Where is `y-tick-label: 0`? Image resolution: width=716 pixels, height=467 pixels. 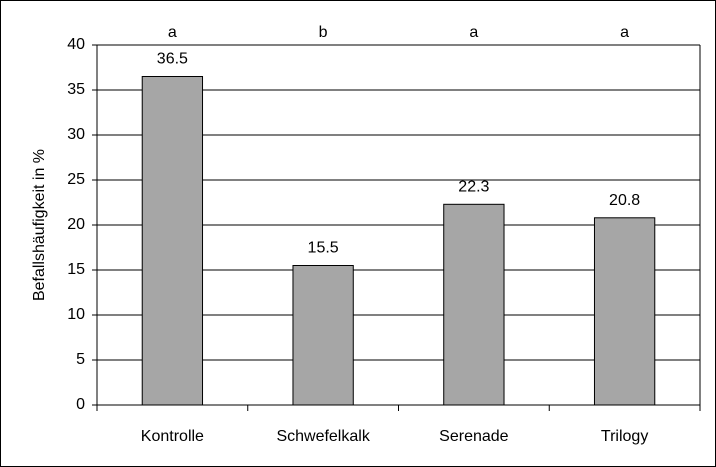
y-tick-label: 0 is located at coordinates (80, 404).